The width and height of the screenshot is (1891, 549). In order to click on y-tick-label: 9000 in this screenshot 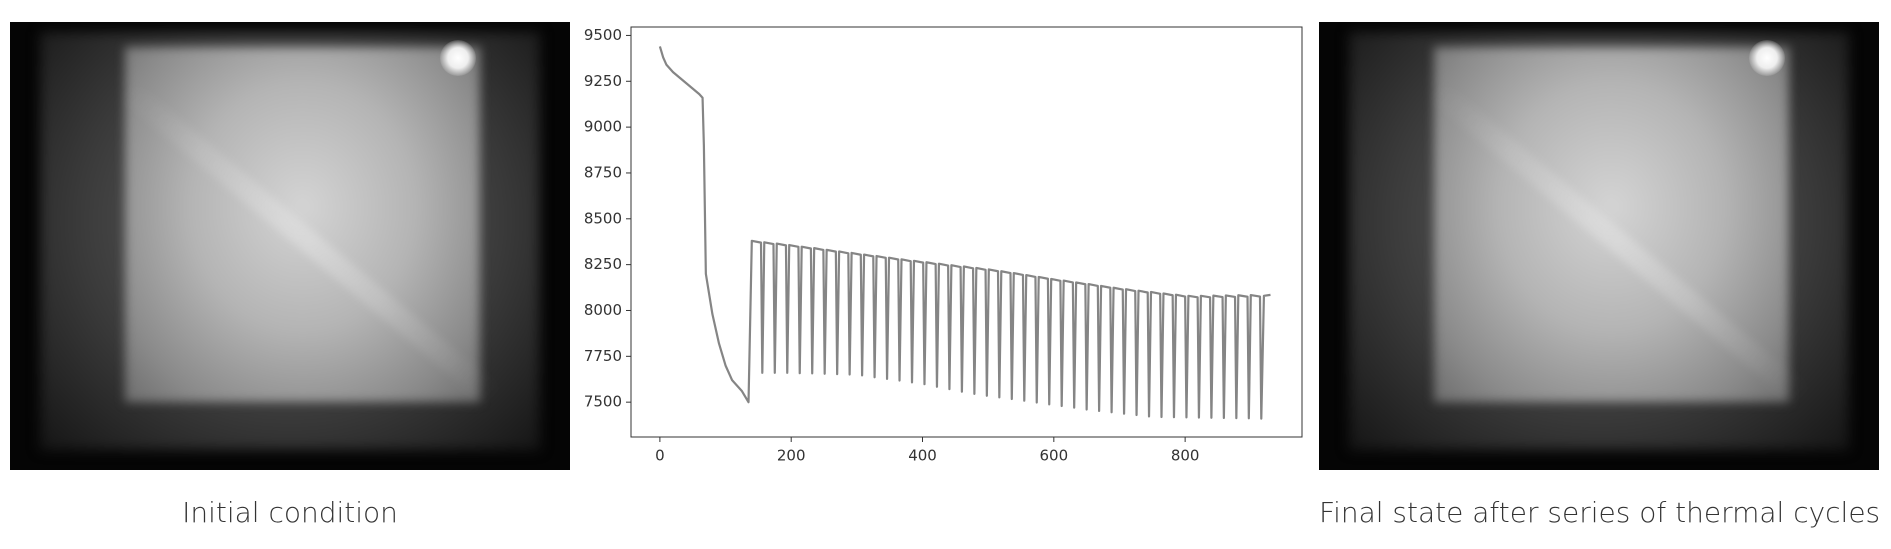, I will do `click(603, 127)`.